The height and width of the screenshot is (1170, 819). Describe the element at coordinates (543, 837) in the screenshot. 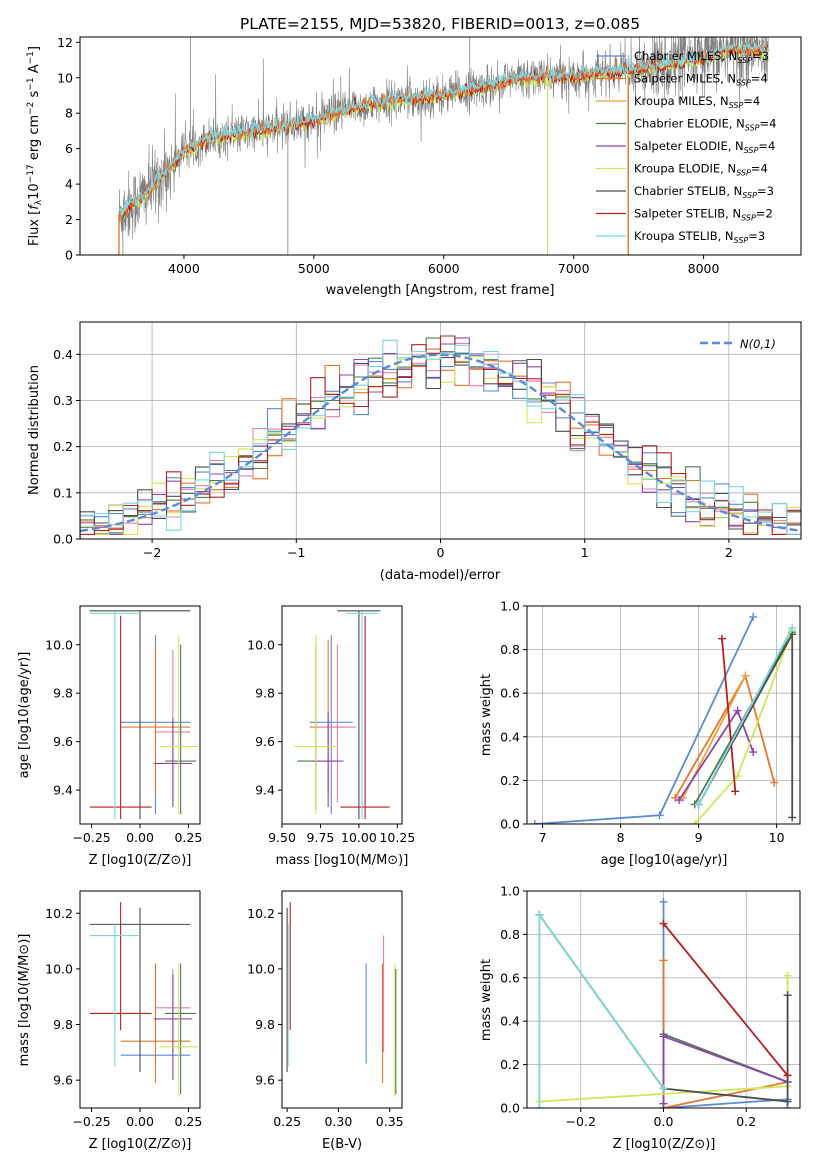

I see `x-tick-label: 7` at that location.